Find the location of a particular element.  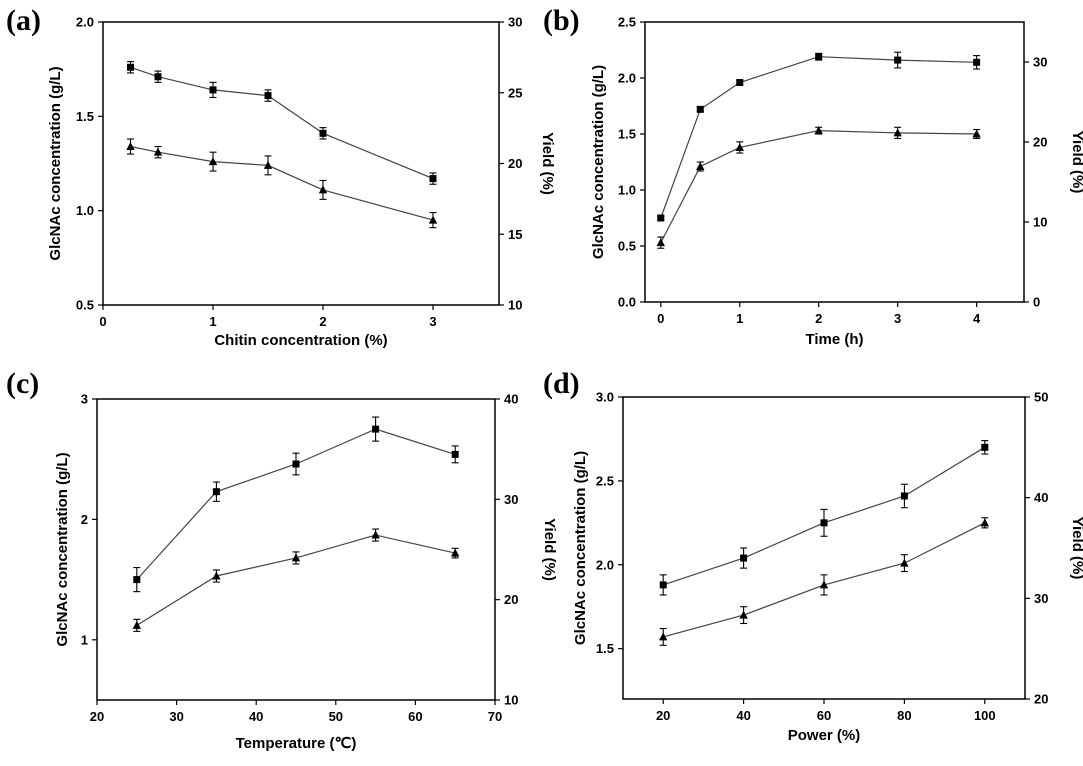

panel-label: (b) is located at coordinates (561, 20).